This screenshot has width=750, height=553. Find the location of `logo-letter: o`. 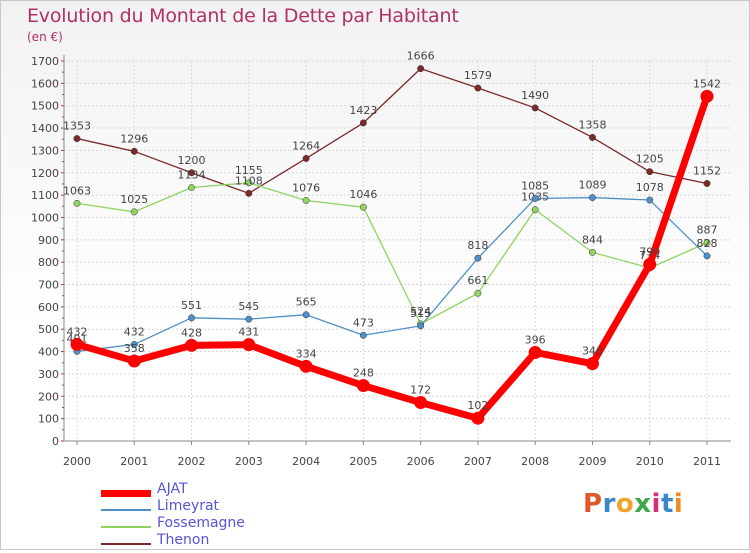

logo-letter: o is located at coordinates (625, 504).